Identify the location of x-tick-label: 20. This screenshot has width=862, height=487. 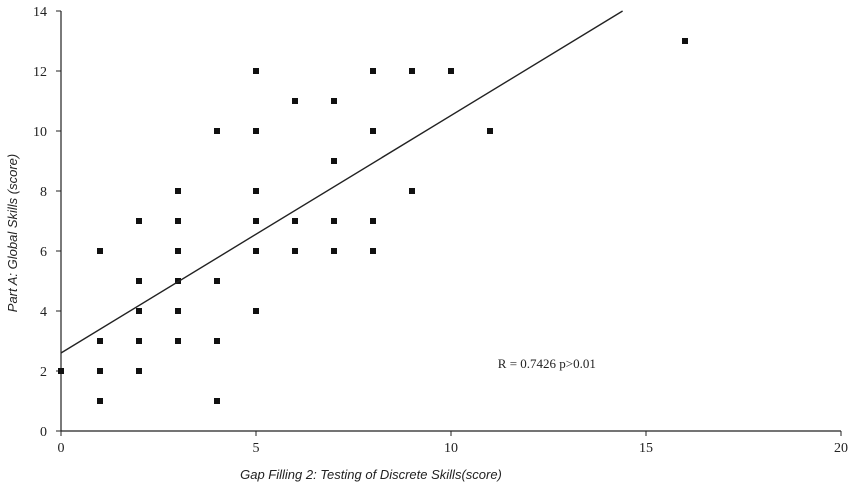
(841, 448).